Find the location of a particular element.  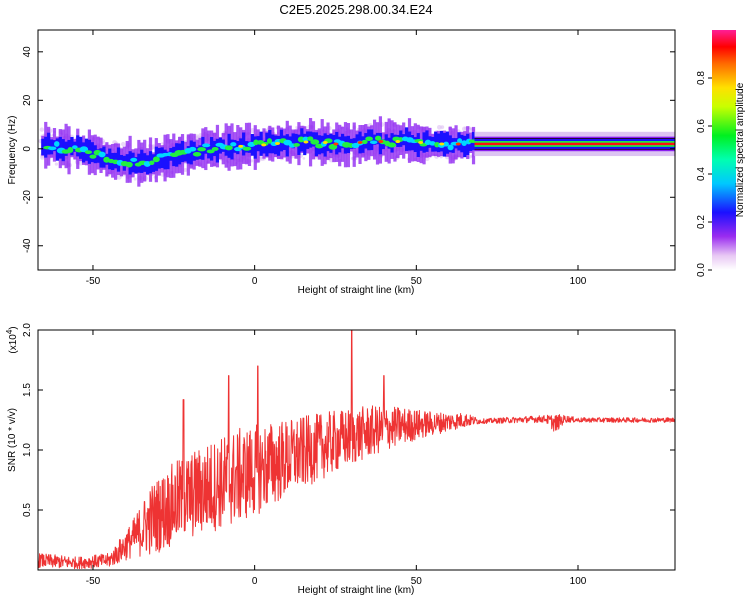

colorbar-label: Normalized spectral amplitude is located at coordinates (740, 149).